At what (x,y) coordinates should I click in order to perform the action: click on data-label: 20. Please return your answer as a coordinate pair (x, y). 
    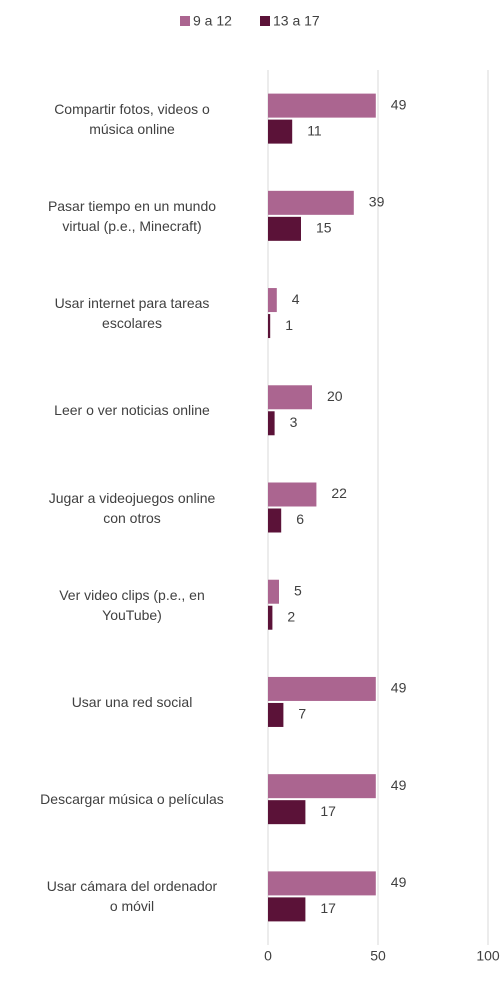
    Looking at the image, I should click on (335, 396).